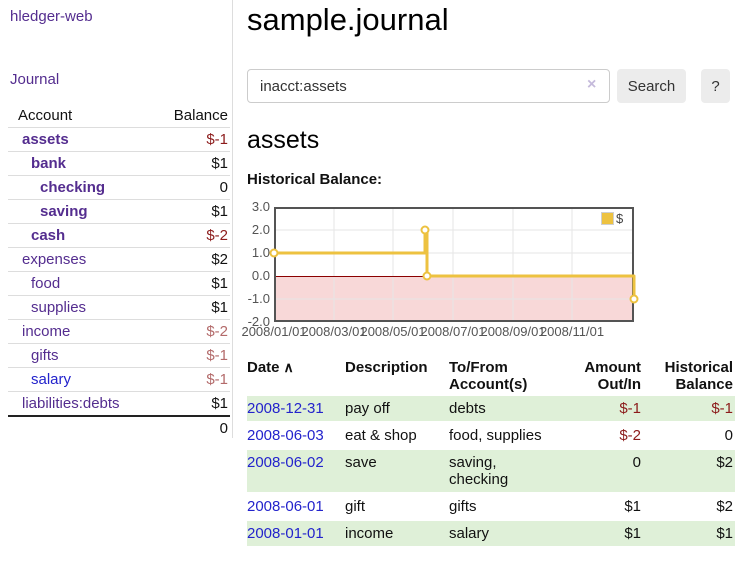  I want to click on transaction-balance: $1, so click(689, 534).